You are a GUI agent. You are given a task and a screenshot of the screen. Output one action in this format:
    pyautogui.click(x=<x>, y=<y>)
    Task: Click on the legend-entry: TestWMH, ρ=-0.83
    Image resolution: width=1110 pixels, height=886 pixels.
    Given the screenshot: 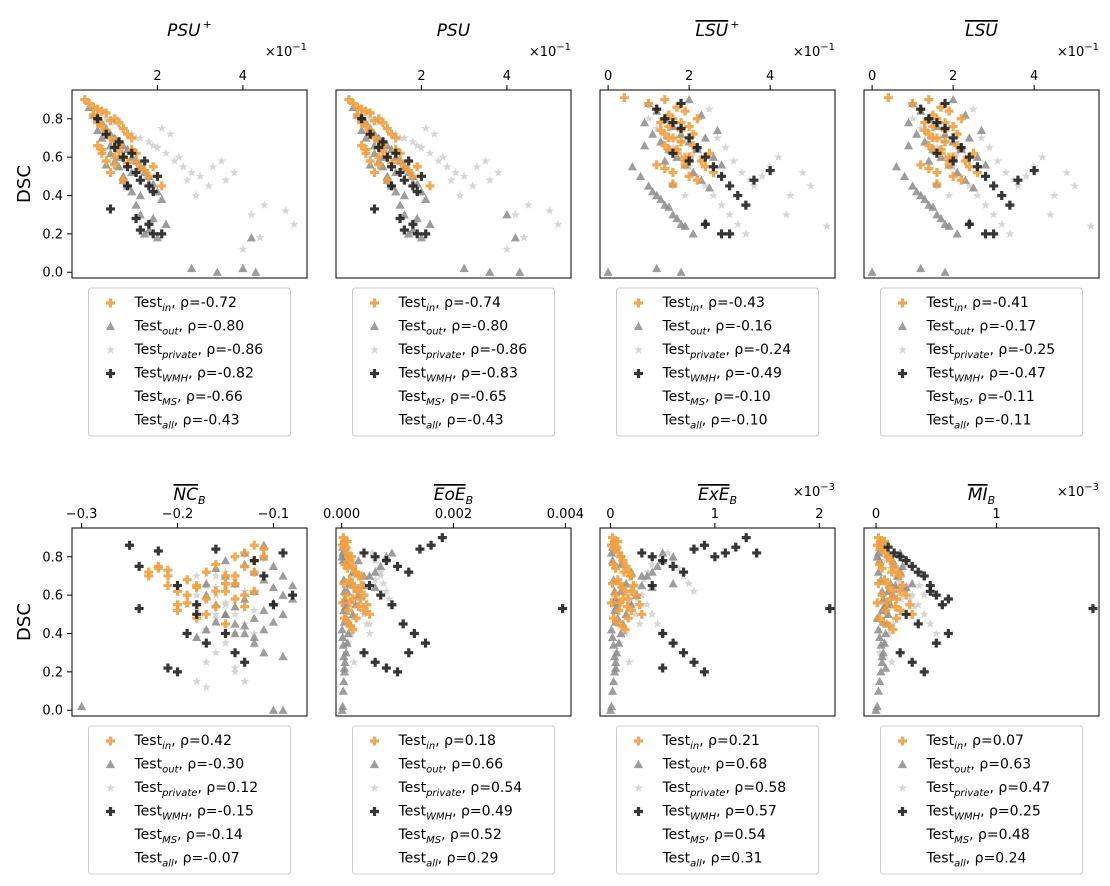 What is the action you would take?
    pyautogui.click(x=458, y=375)
    